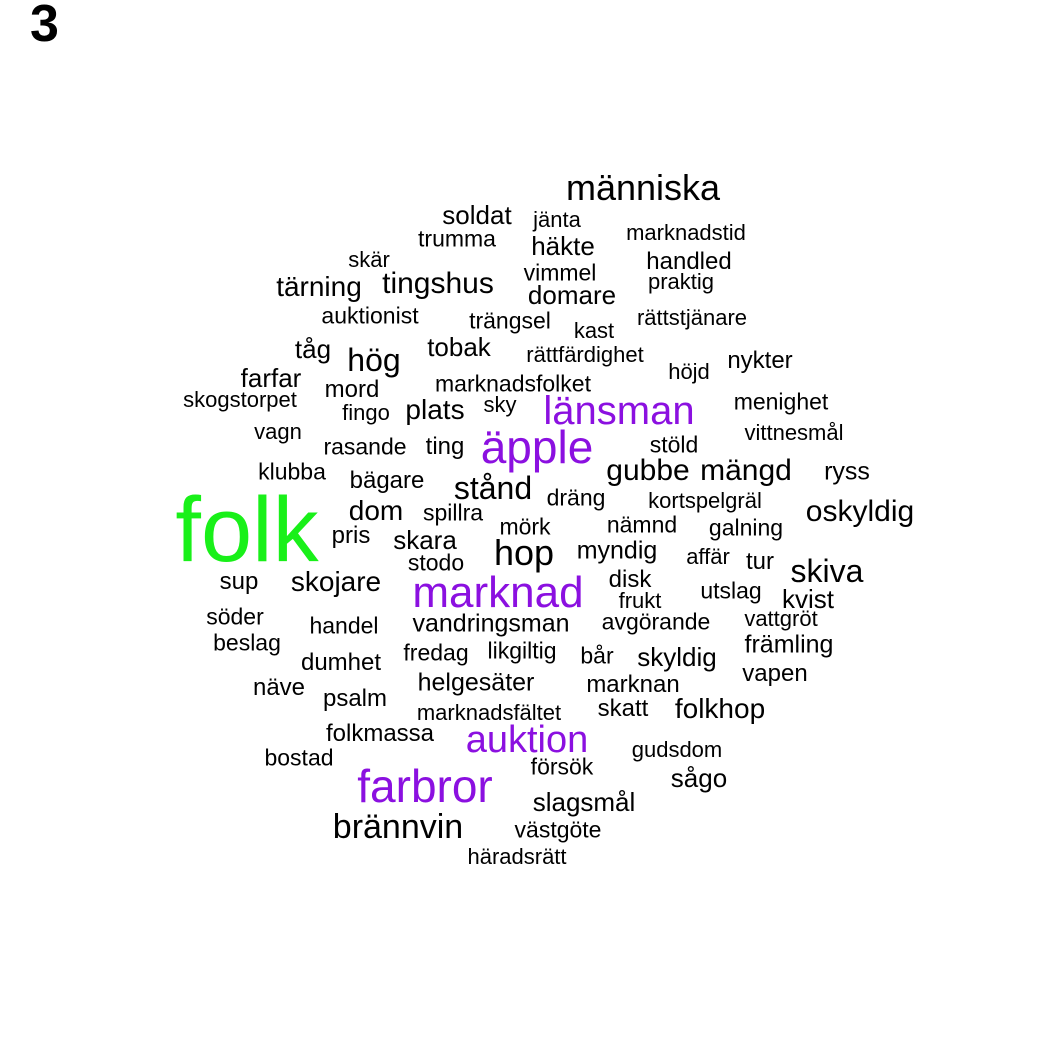  Describe the element at coordinates (746, 527) in the screenshot. I see `word-galning: galning` at that location.